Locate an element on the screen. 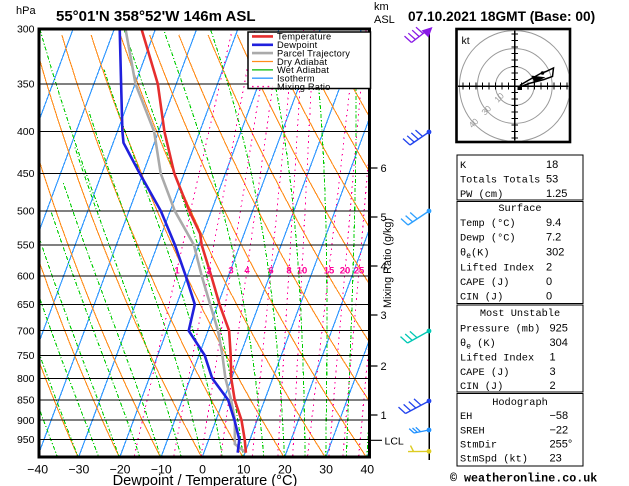 Image resolution: width=629 pixels, height=486 pixels. svg-text: 350 is located at coordinates (26, 85).